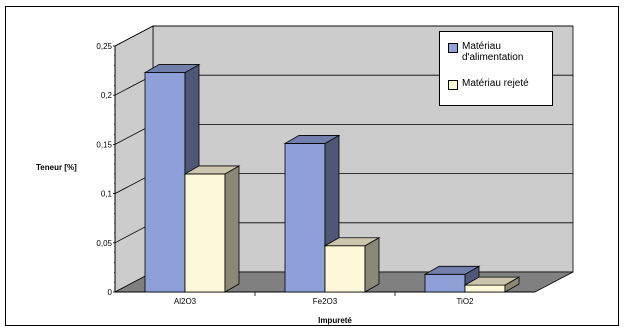 This screenshot has height=329, width=626. Describe the element at coordinates (343, 36) in the screenshot. I see `gridline` at that location.